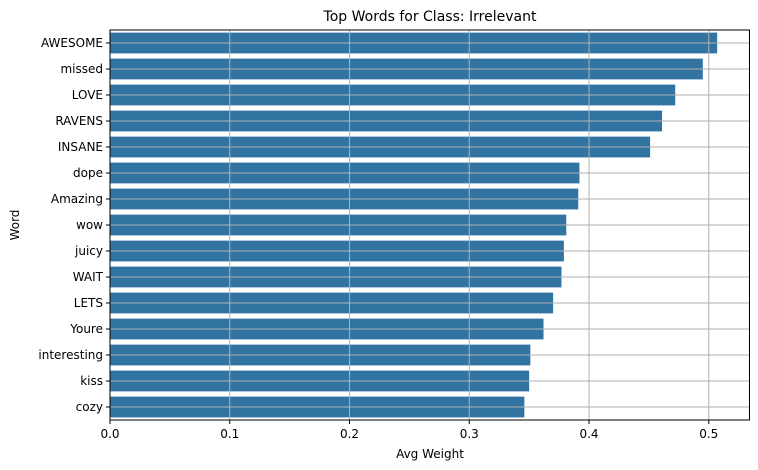 The image size is (758, 470). I want to click on y-tick-label: dope, so click(88, 173).